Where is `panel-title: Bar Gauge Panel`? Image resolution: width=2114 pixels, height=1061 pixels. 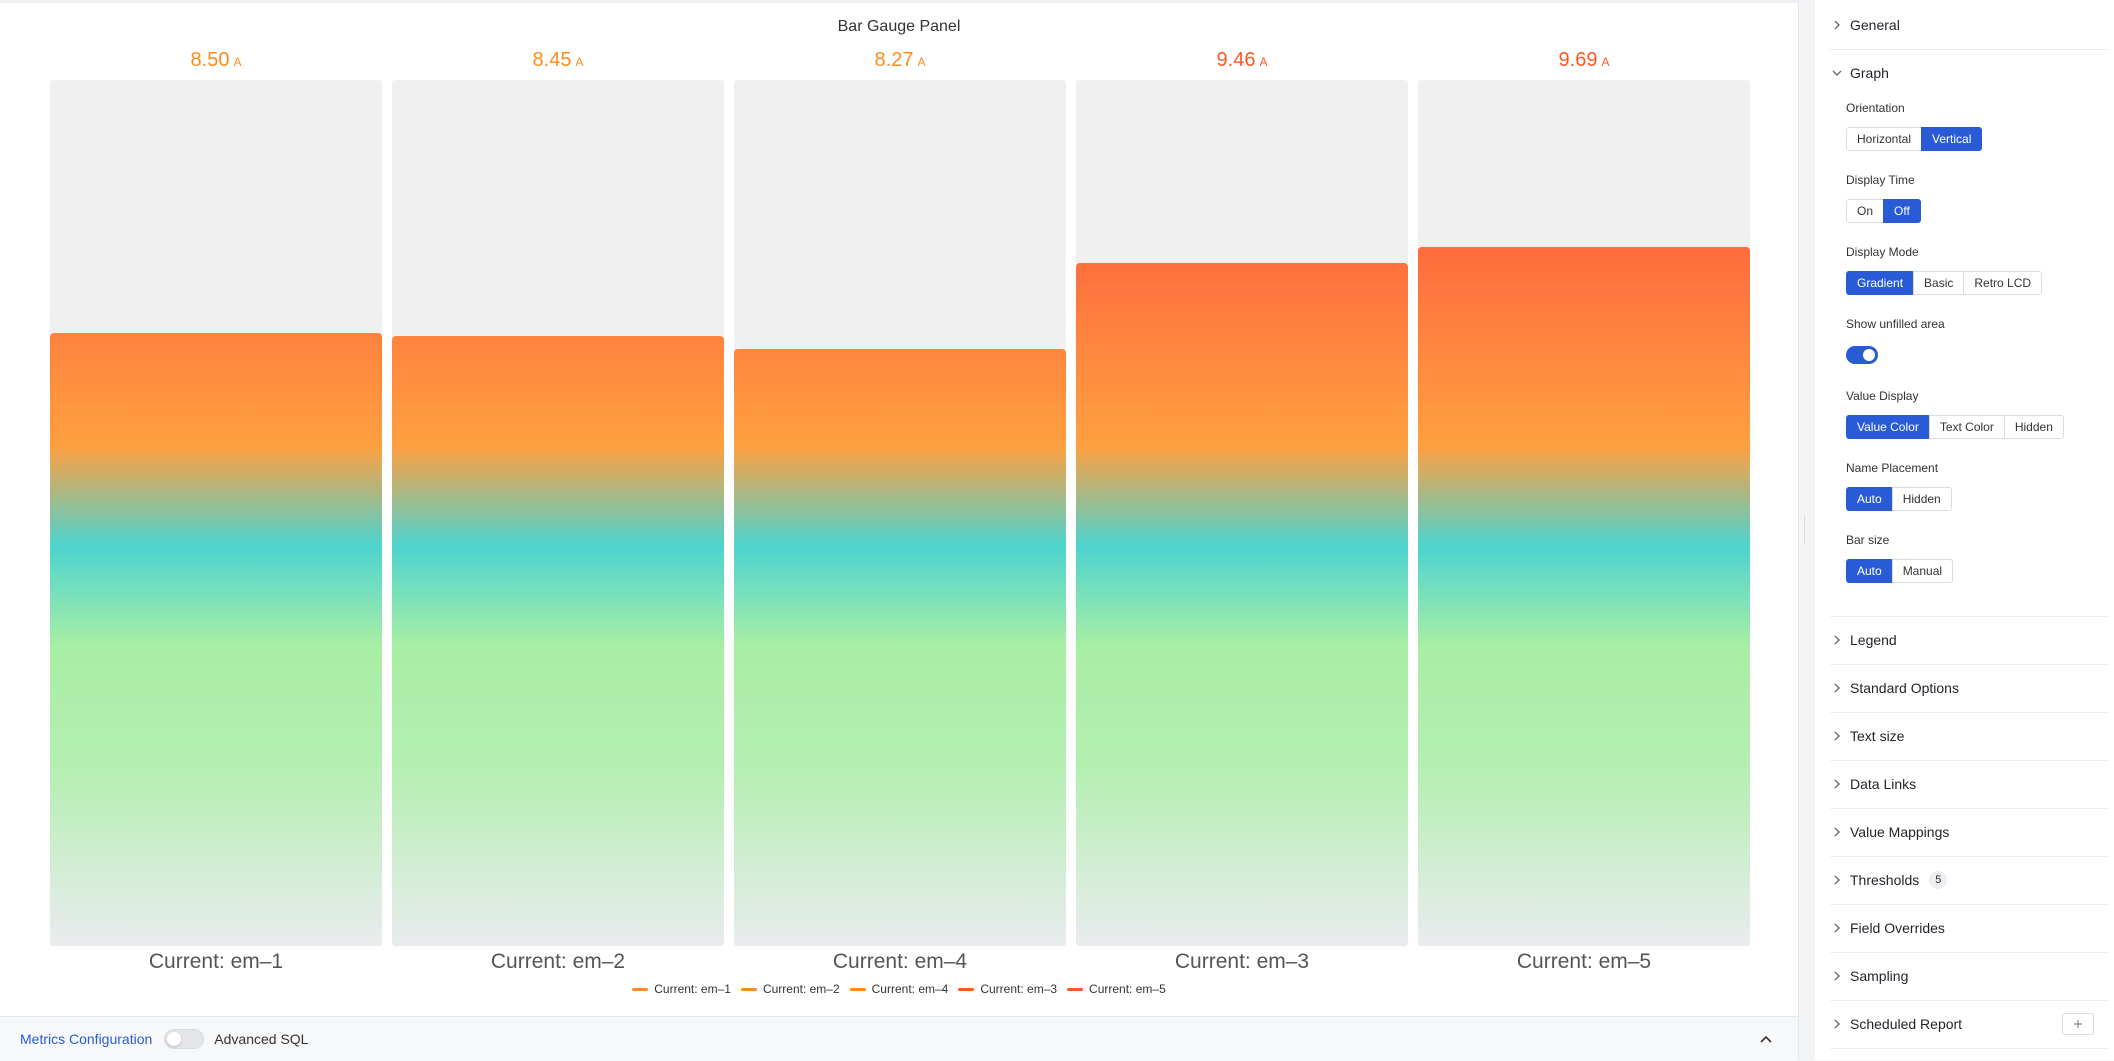
panel-title: Bar Gauge Panel is located at coordinates (899, 26).